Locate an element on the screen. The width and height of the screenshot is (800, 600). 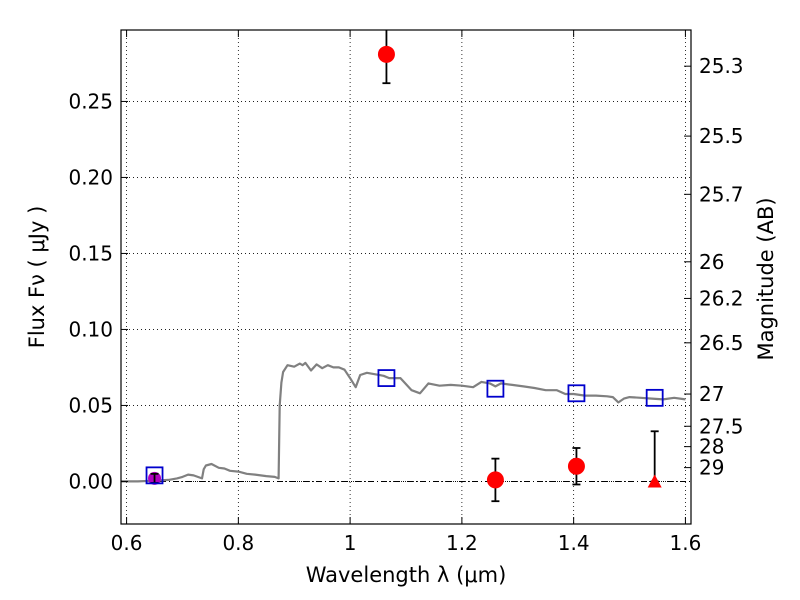
y-tick-label: 0.00 is located at coordinates (90, 481).